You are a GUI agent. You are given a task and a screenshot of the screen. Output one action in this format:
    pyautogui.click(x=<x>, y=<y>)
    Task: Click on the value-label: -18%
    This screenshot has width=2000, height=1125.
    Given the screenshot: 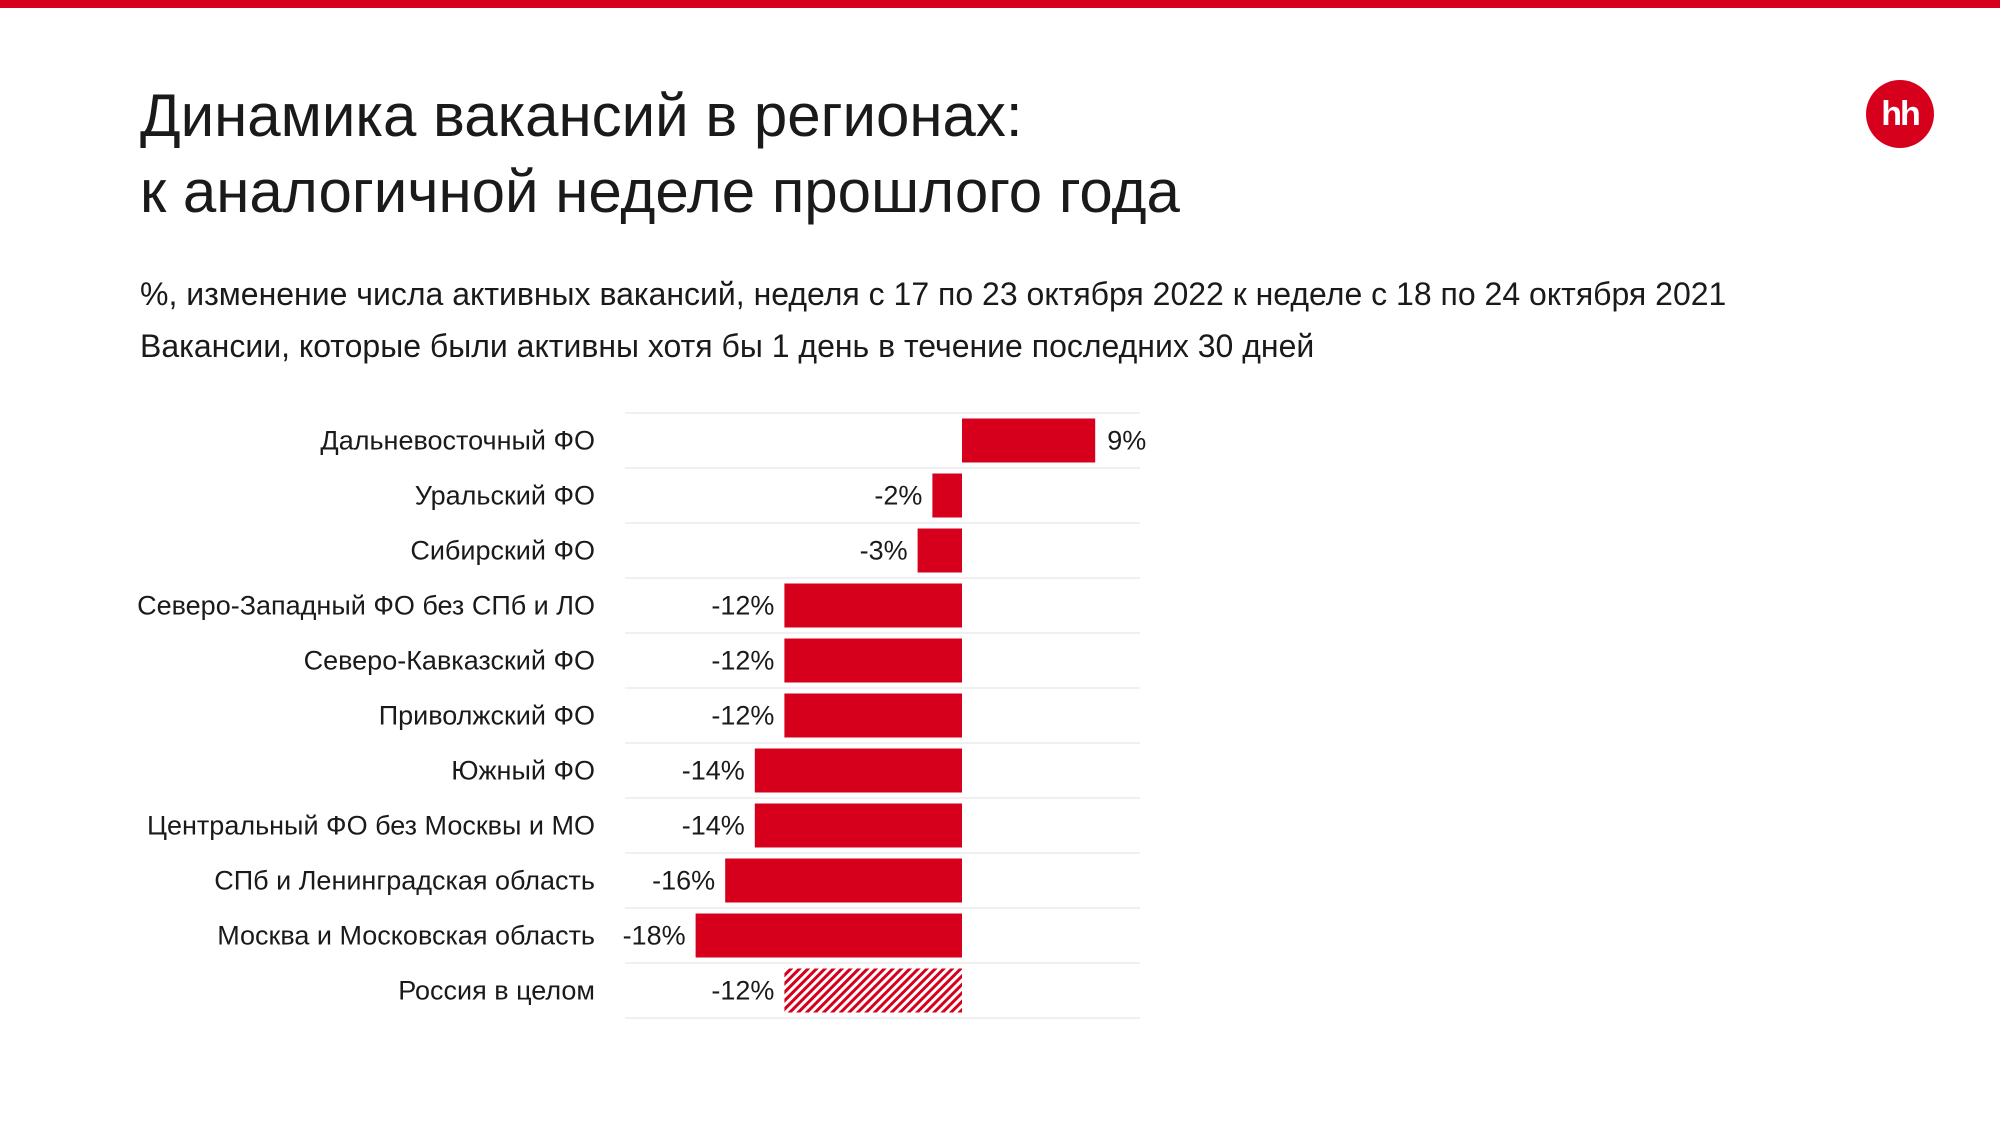 What is the action you would take?
    pyautogui.click(x=654, y=936)
    